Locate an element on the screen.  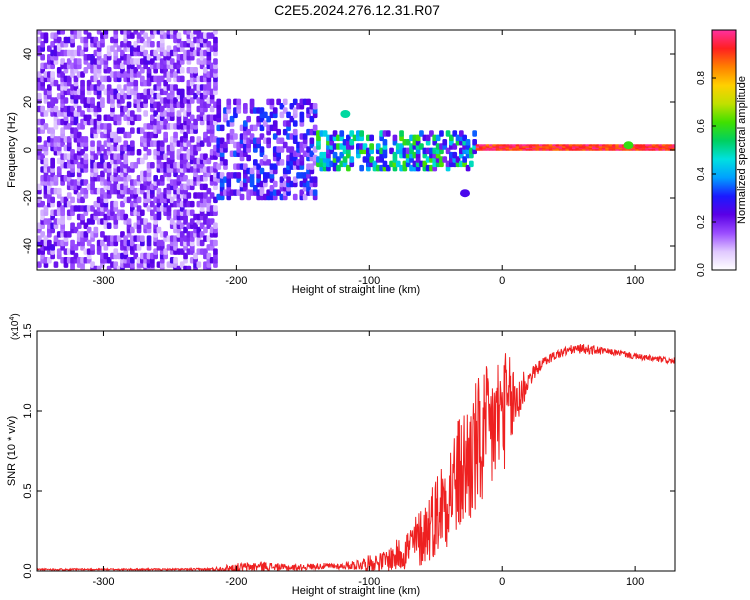
heatmap-y-tick-label: -40 is located at coordinates (28, 246).